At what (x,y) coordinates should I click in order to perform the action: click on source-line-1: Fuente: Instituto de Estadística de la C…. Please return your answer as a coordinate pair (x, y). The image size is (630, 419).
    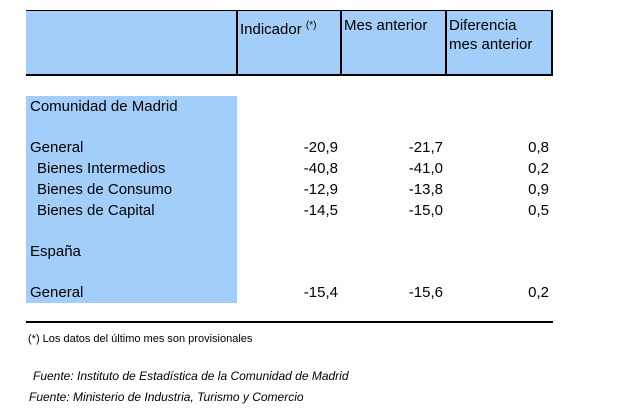
    Looking at the image, I should click on (191, 376).